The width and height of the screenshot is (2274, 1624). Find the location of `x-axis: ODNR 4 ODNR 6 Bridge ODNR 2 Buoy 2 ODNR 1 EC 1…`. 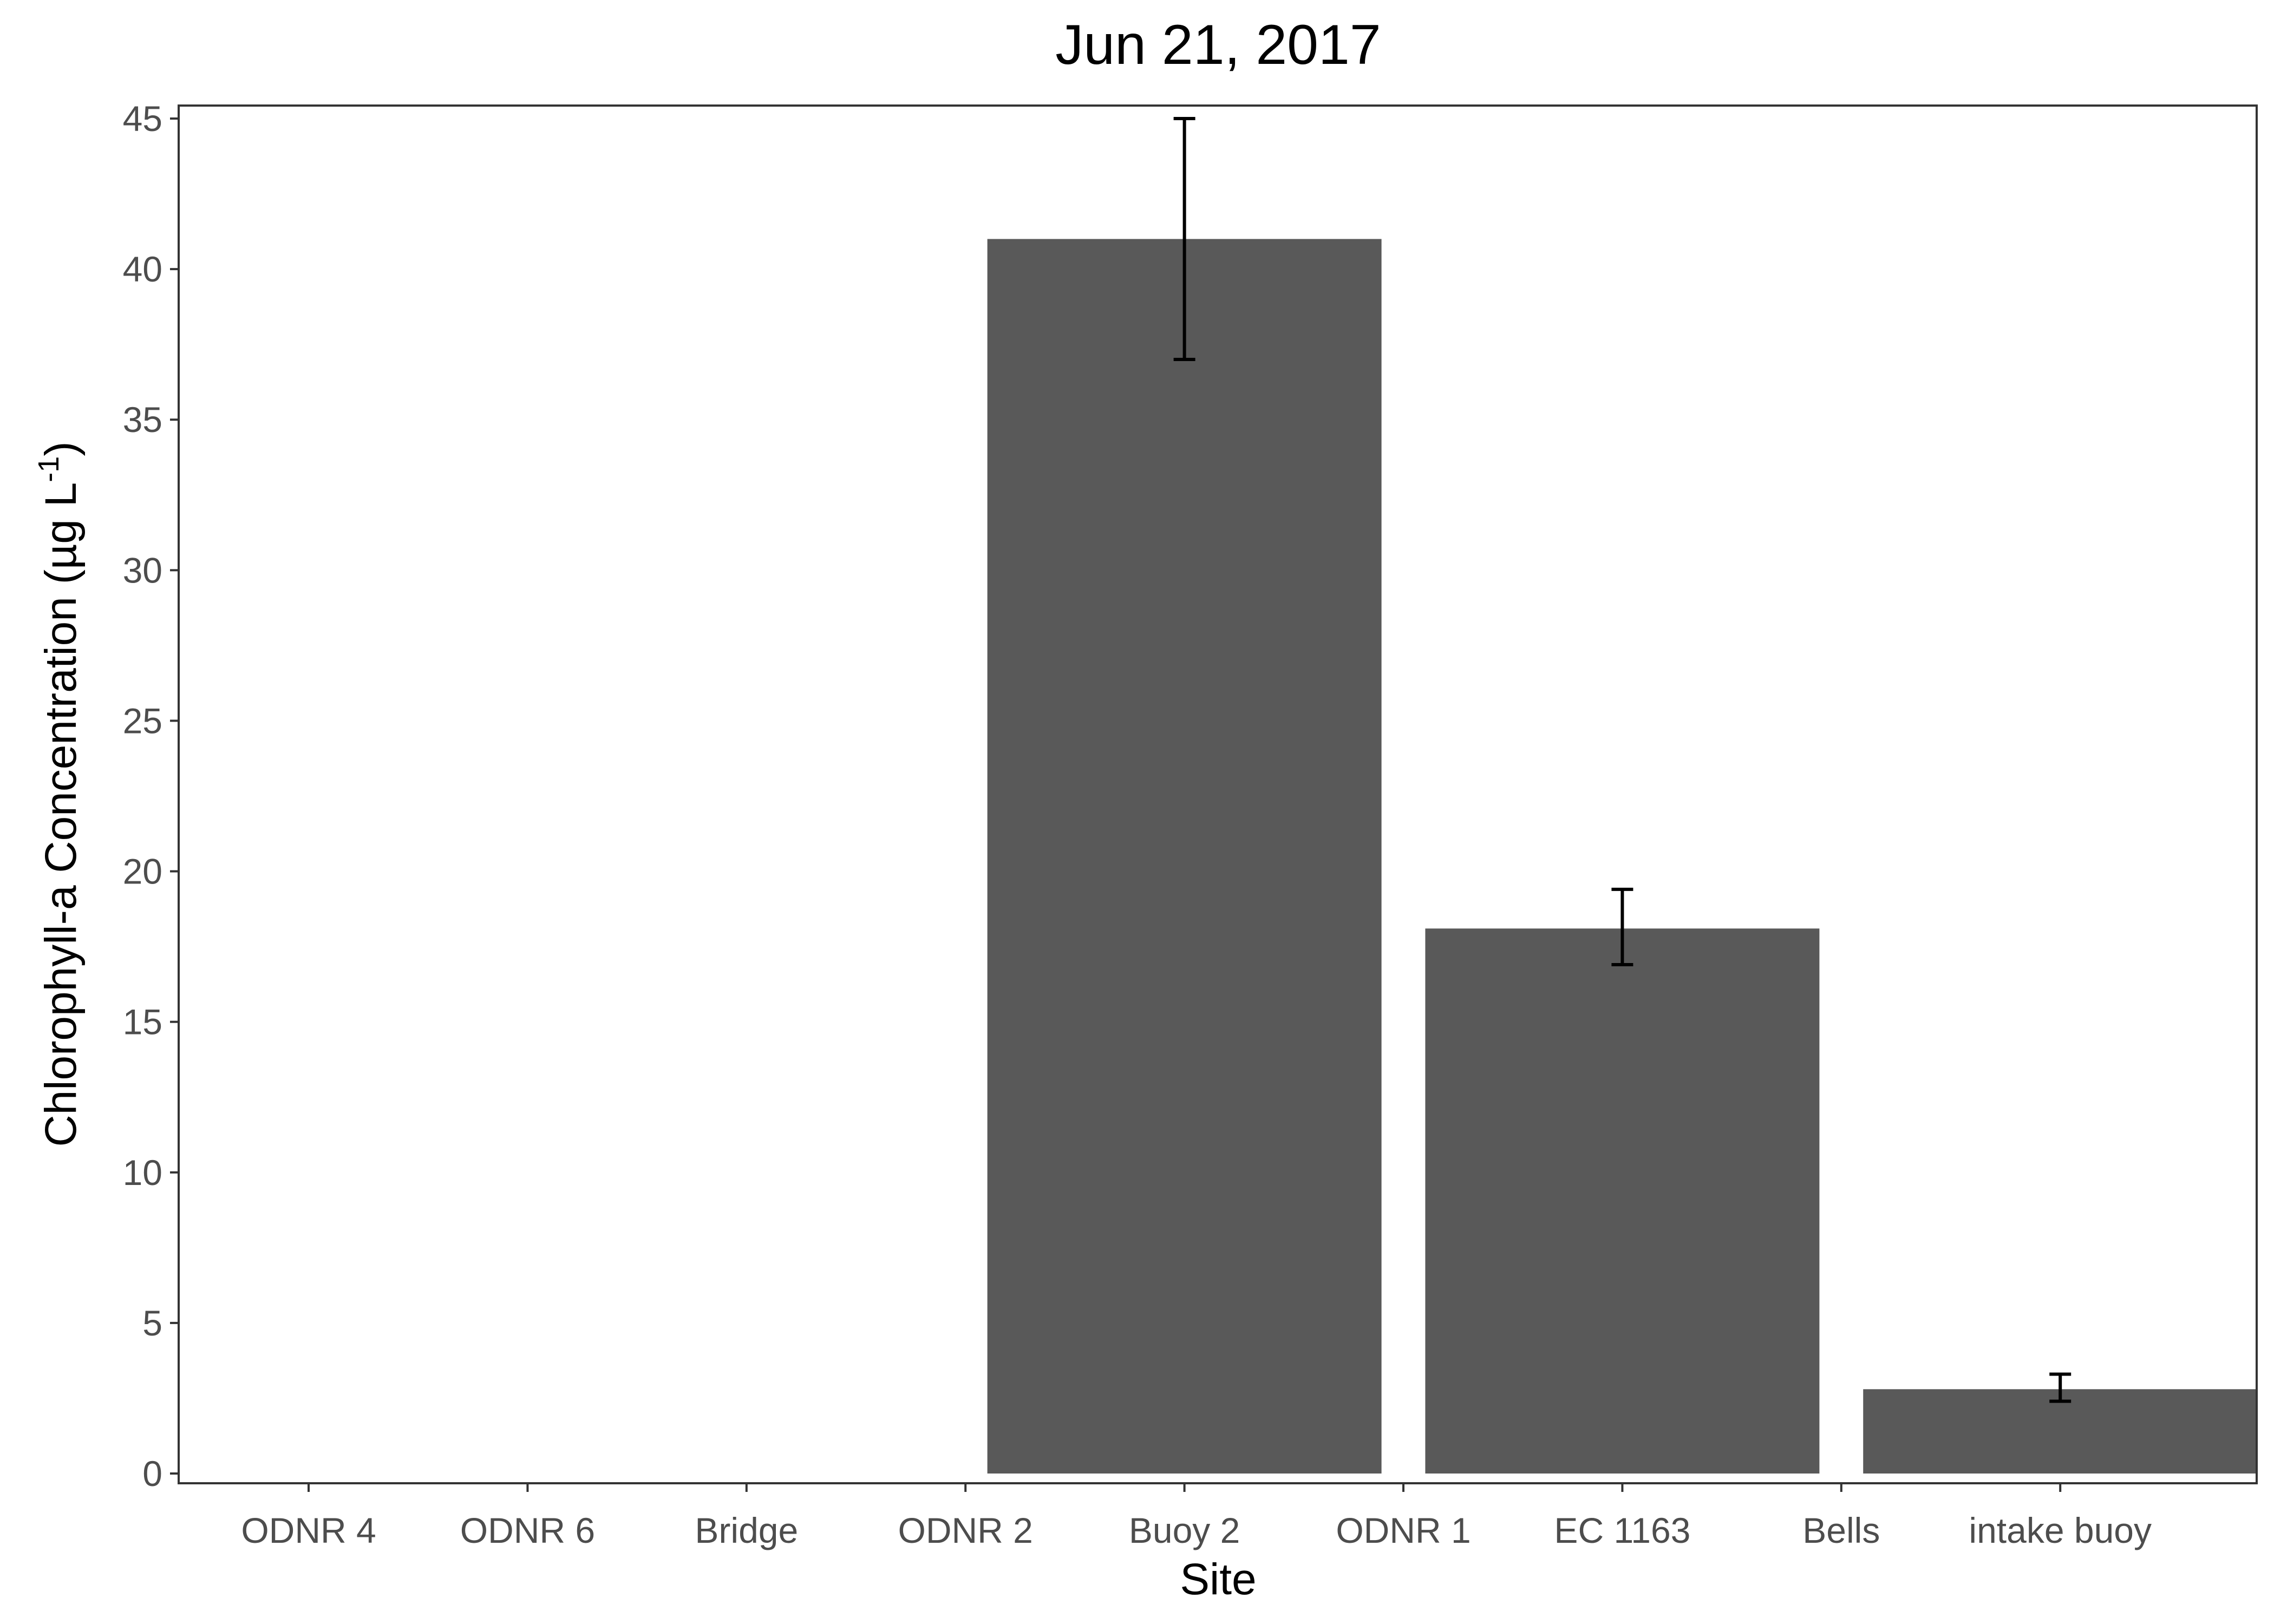

x-axis: ODNR 4 ODNR 6 Bridge ODNR 2 Buoy 2 ODNR 1 EC 1… is located at coordinates (1197, 1516).